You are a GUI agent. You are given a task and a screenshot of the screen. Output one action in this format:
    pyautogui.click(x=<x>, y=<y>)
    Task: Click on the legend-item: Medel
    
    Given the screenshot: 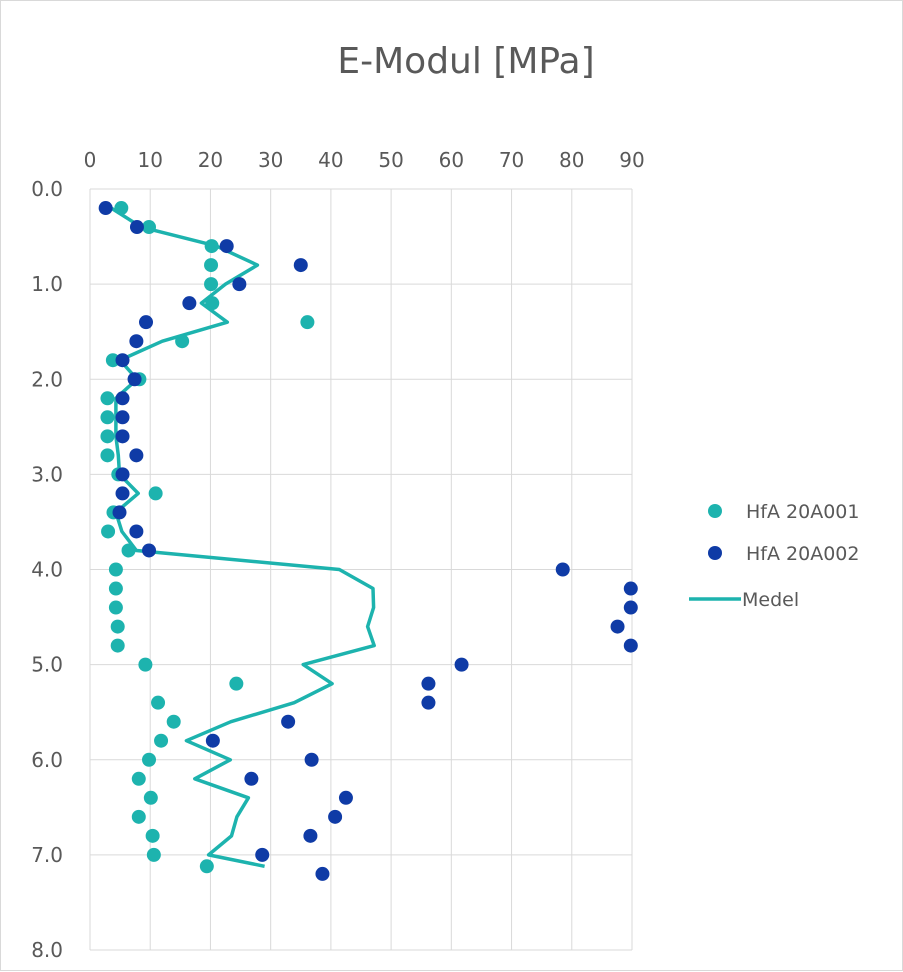 What is the action you would take?
    pyautogui.click(x=744, y=600)
    